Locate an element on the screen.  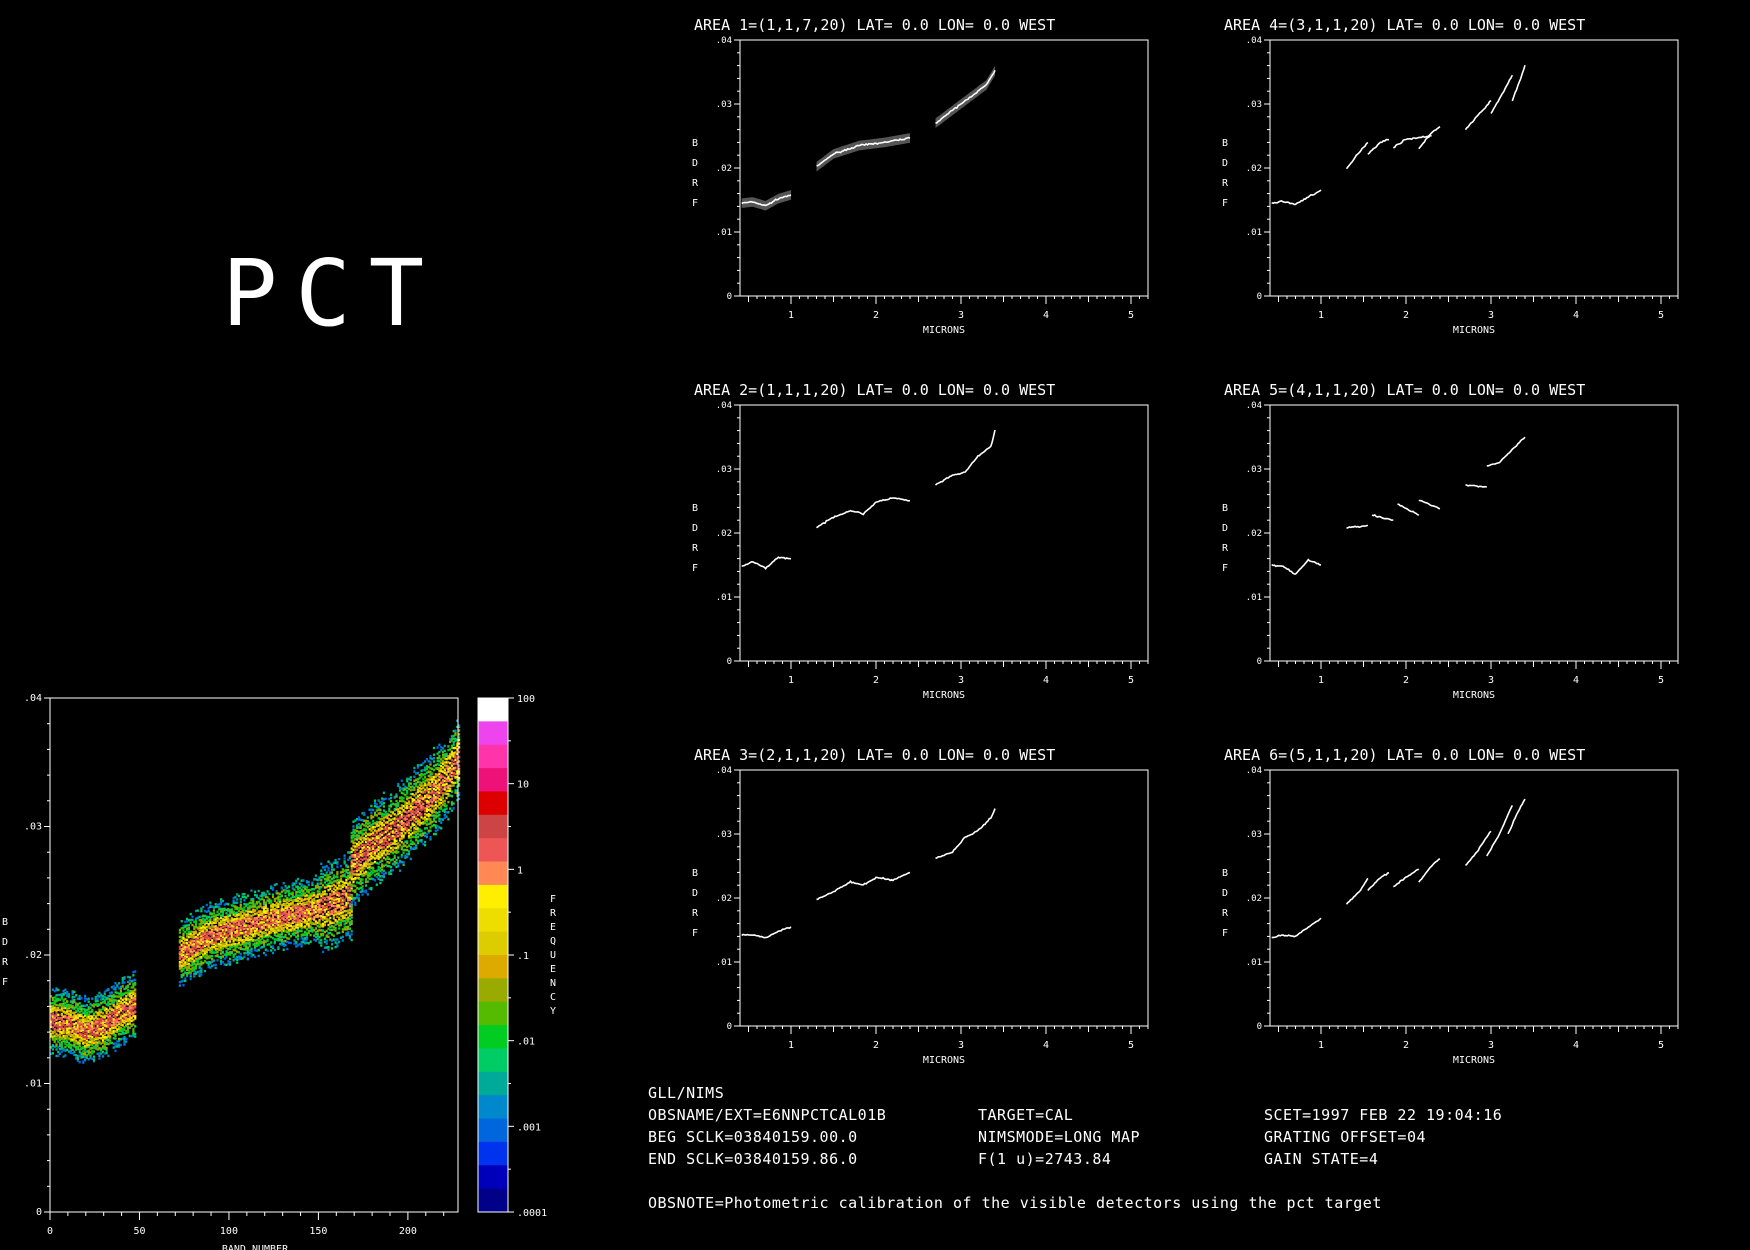
y-tick-label: .01 is located at coordinates (724, 233).